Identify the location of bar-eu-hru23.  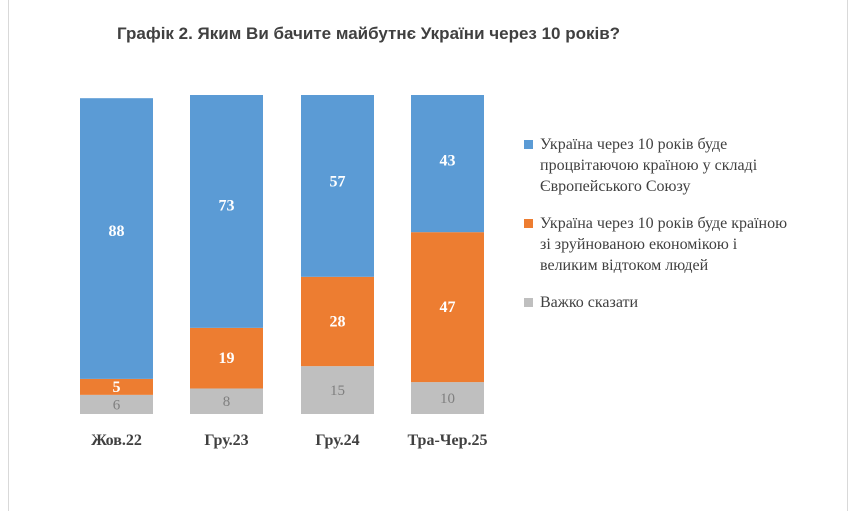
(226, 211).